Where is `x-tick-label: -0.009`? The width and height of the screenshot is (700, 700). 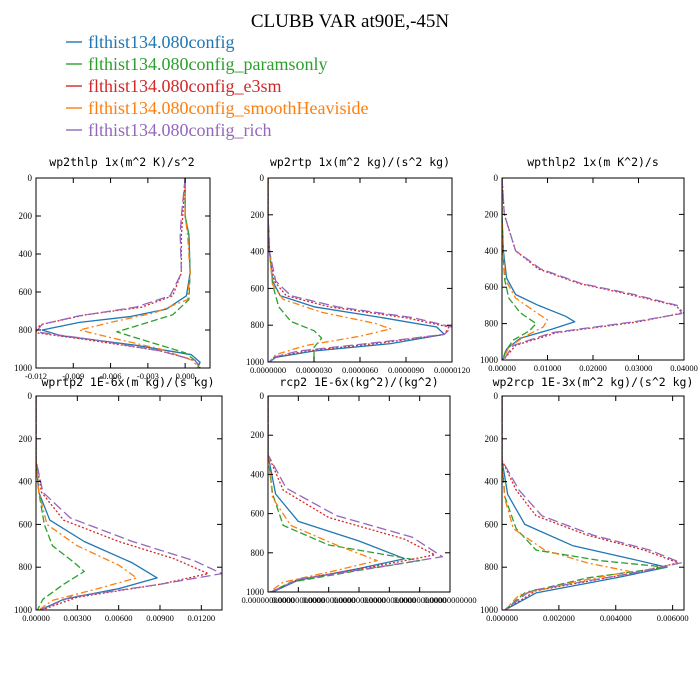 x-tick-label: -0.009 is located at coordinates (73, 376).